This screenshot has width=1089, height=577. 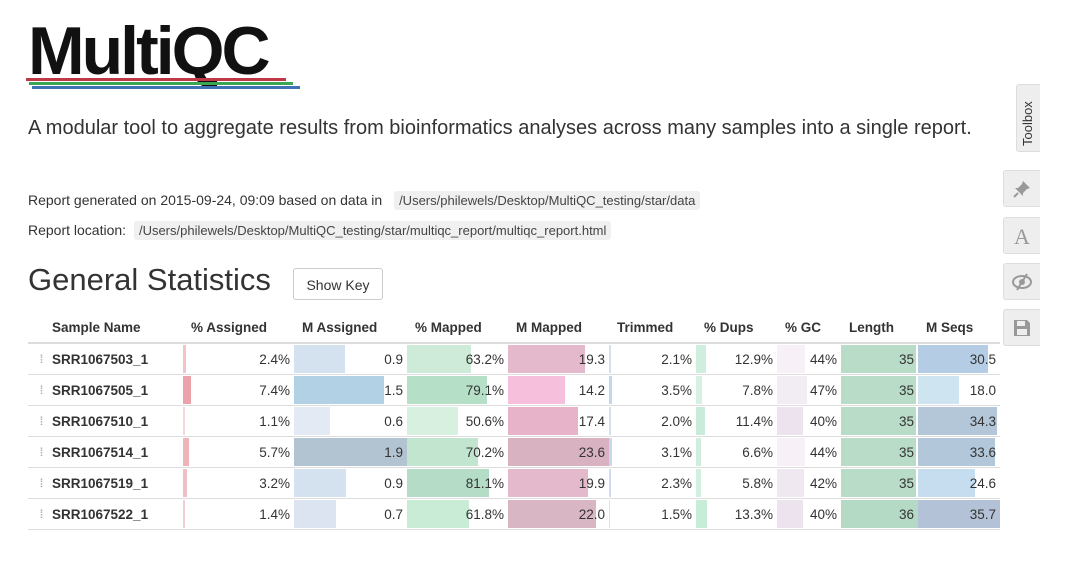 I want to click on value-text: 0.7, so click(x=393, y=514).